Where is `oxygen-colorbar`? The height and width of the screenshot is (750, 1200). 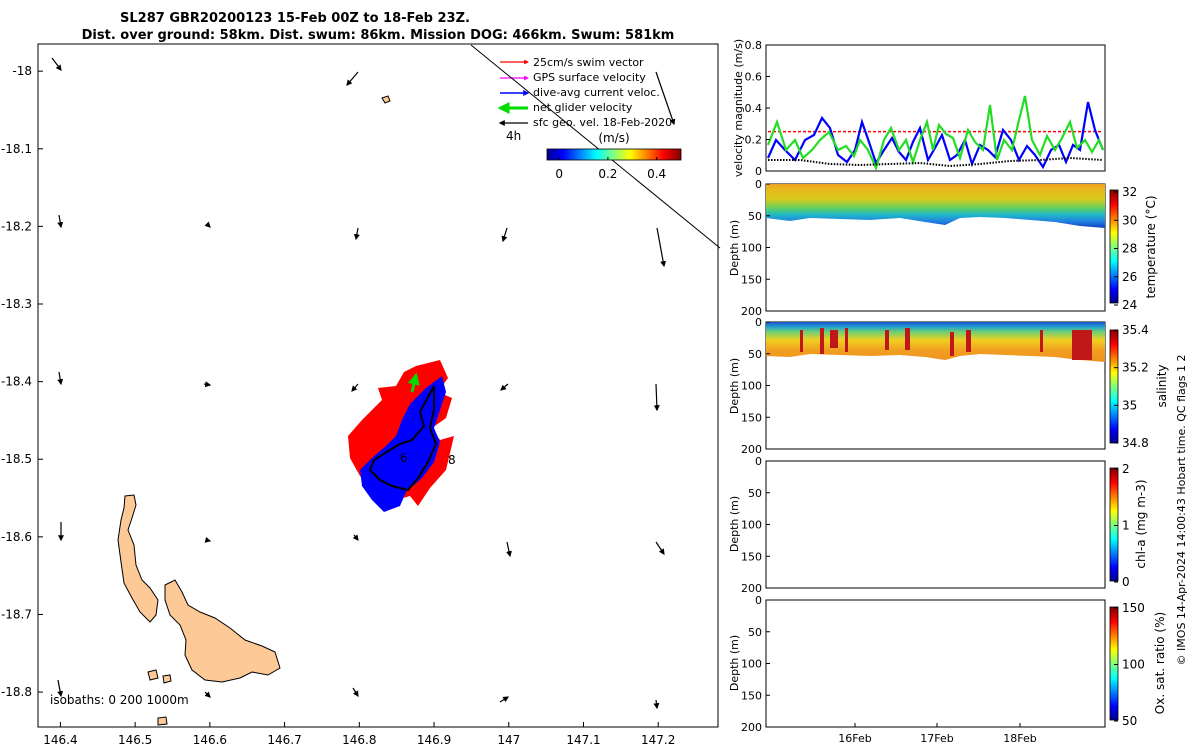
oxygen-colorbar is located at coordinates (1114, 663).